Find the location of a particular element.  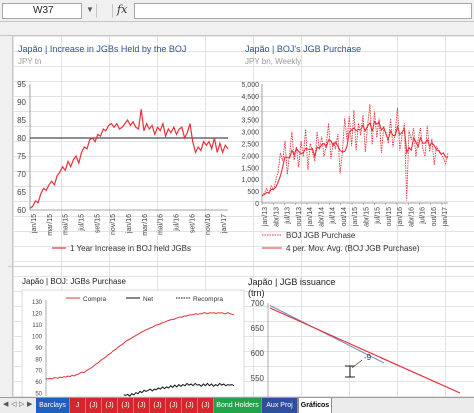

chart2-xtick-label: jan/14 is located at coordinates (310, 217).